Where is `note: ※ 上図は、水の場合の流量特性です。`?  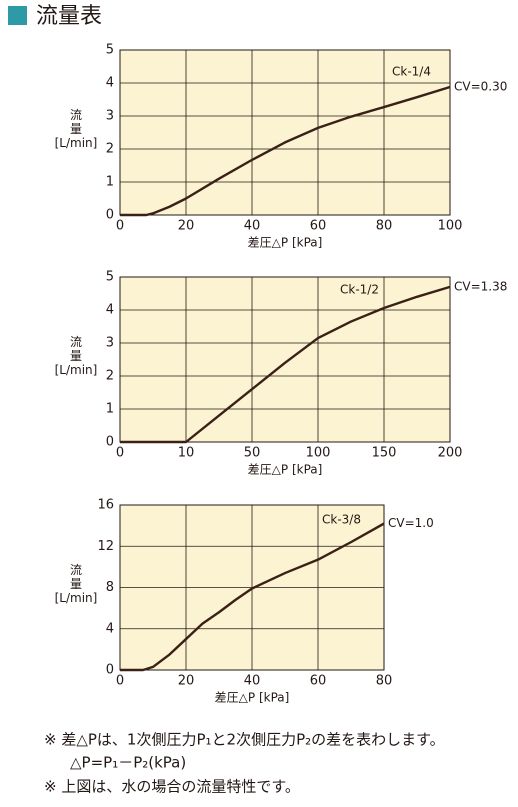 note: ※ 上図は、水の場合の流量特性です。 is located at coordinates (172, 787).